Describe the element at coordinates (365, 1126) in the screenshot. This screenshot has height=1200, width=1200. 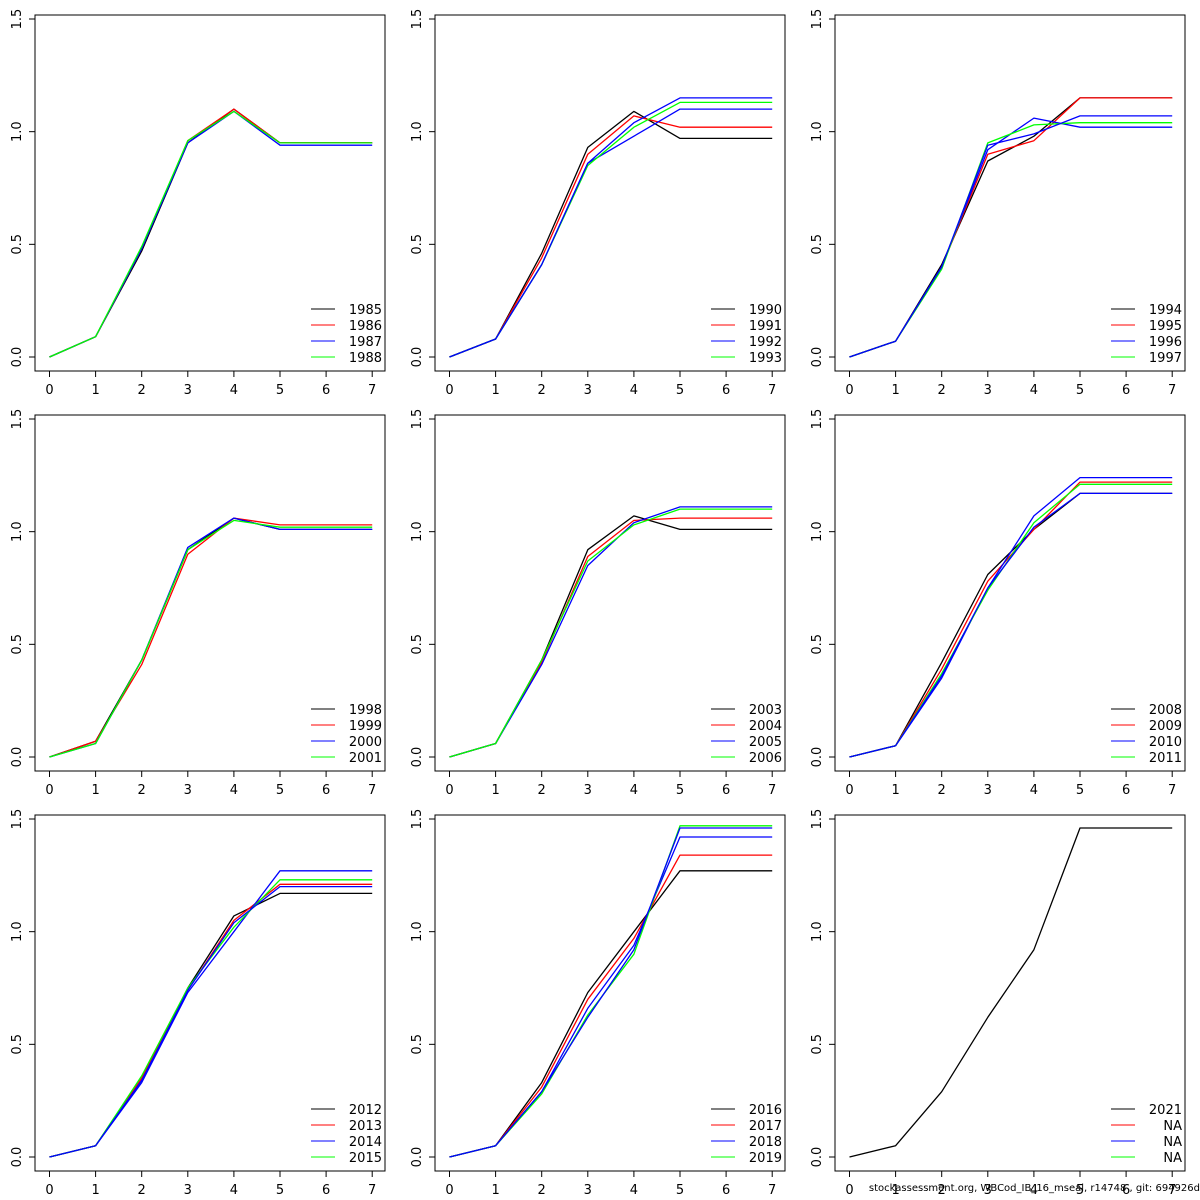
I see `legend-label: 2013` at that location.